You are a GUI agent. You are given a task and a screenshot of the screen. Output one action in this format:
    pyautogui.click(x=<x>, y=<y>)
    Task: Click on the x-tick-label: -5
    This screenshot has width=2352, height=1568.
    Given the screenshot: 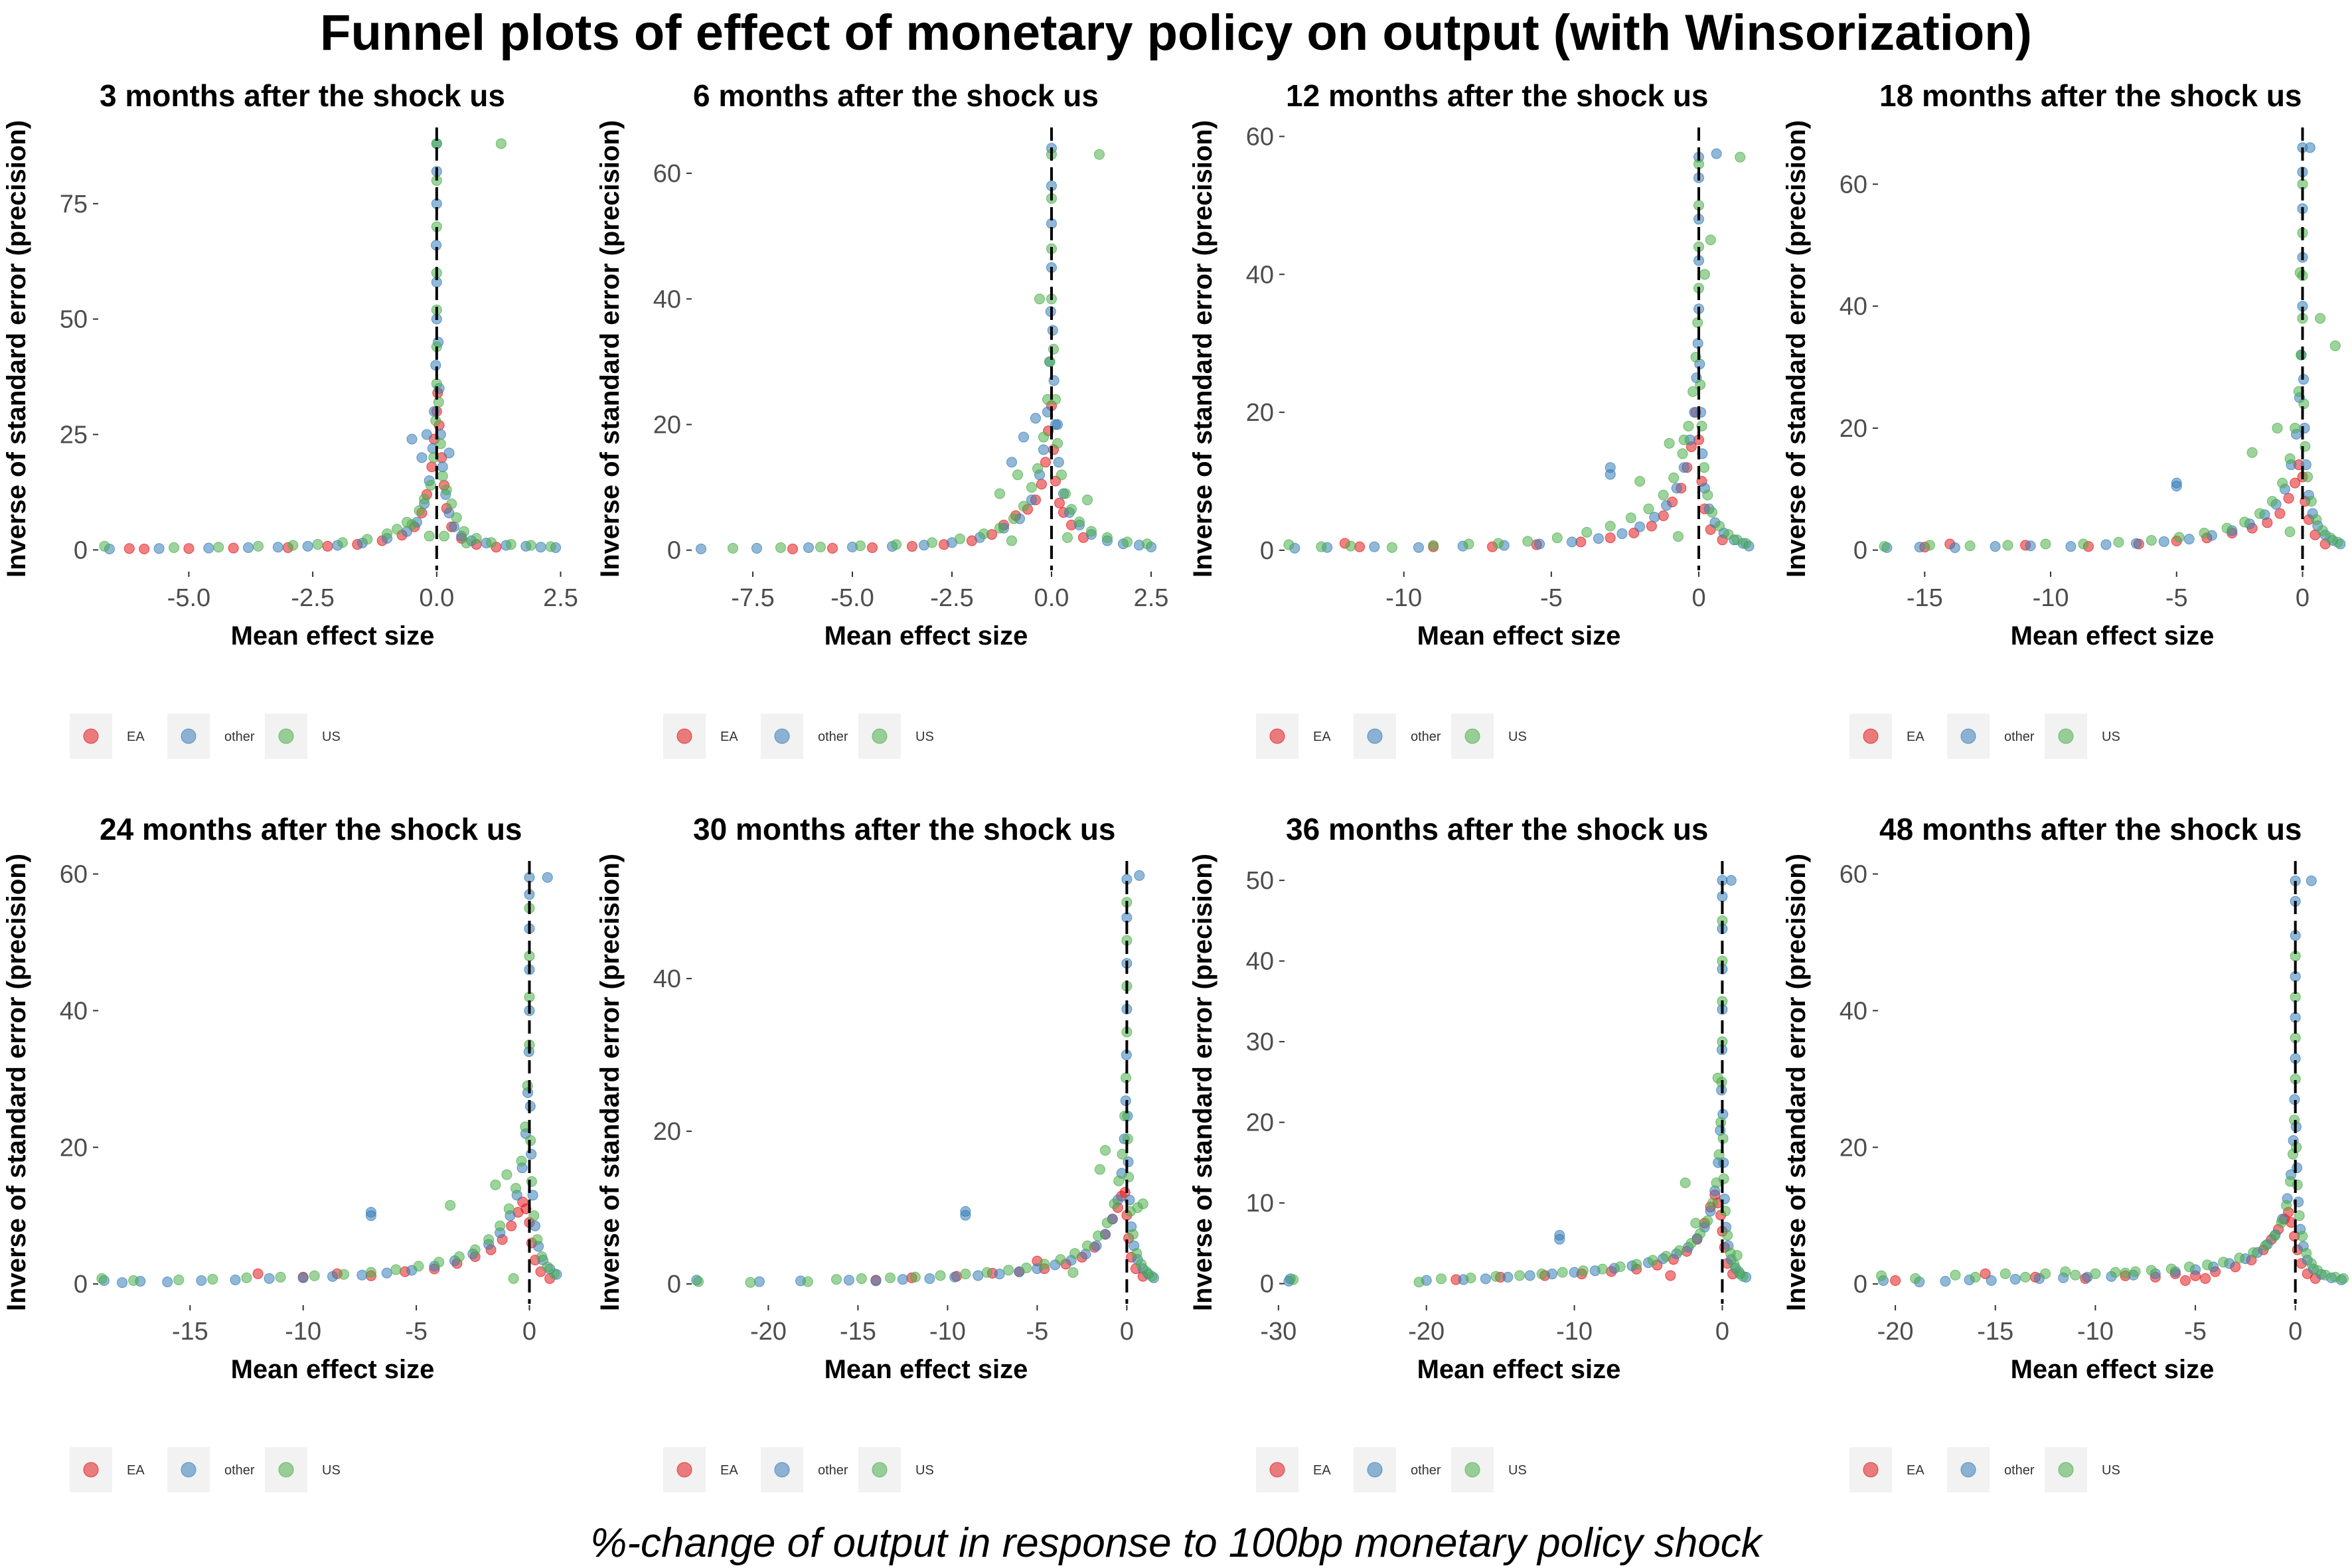 What is the action you would take?
    pyautogui.click(x=416, y=1332)
    